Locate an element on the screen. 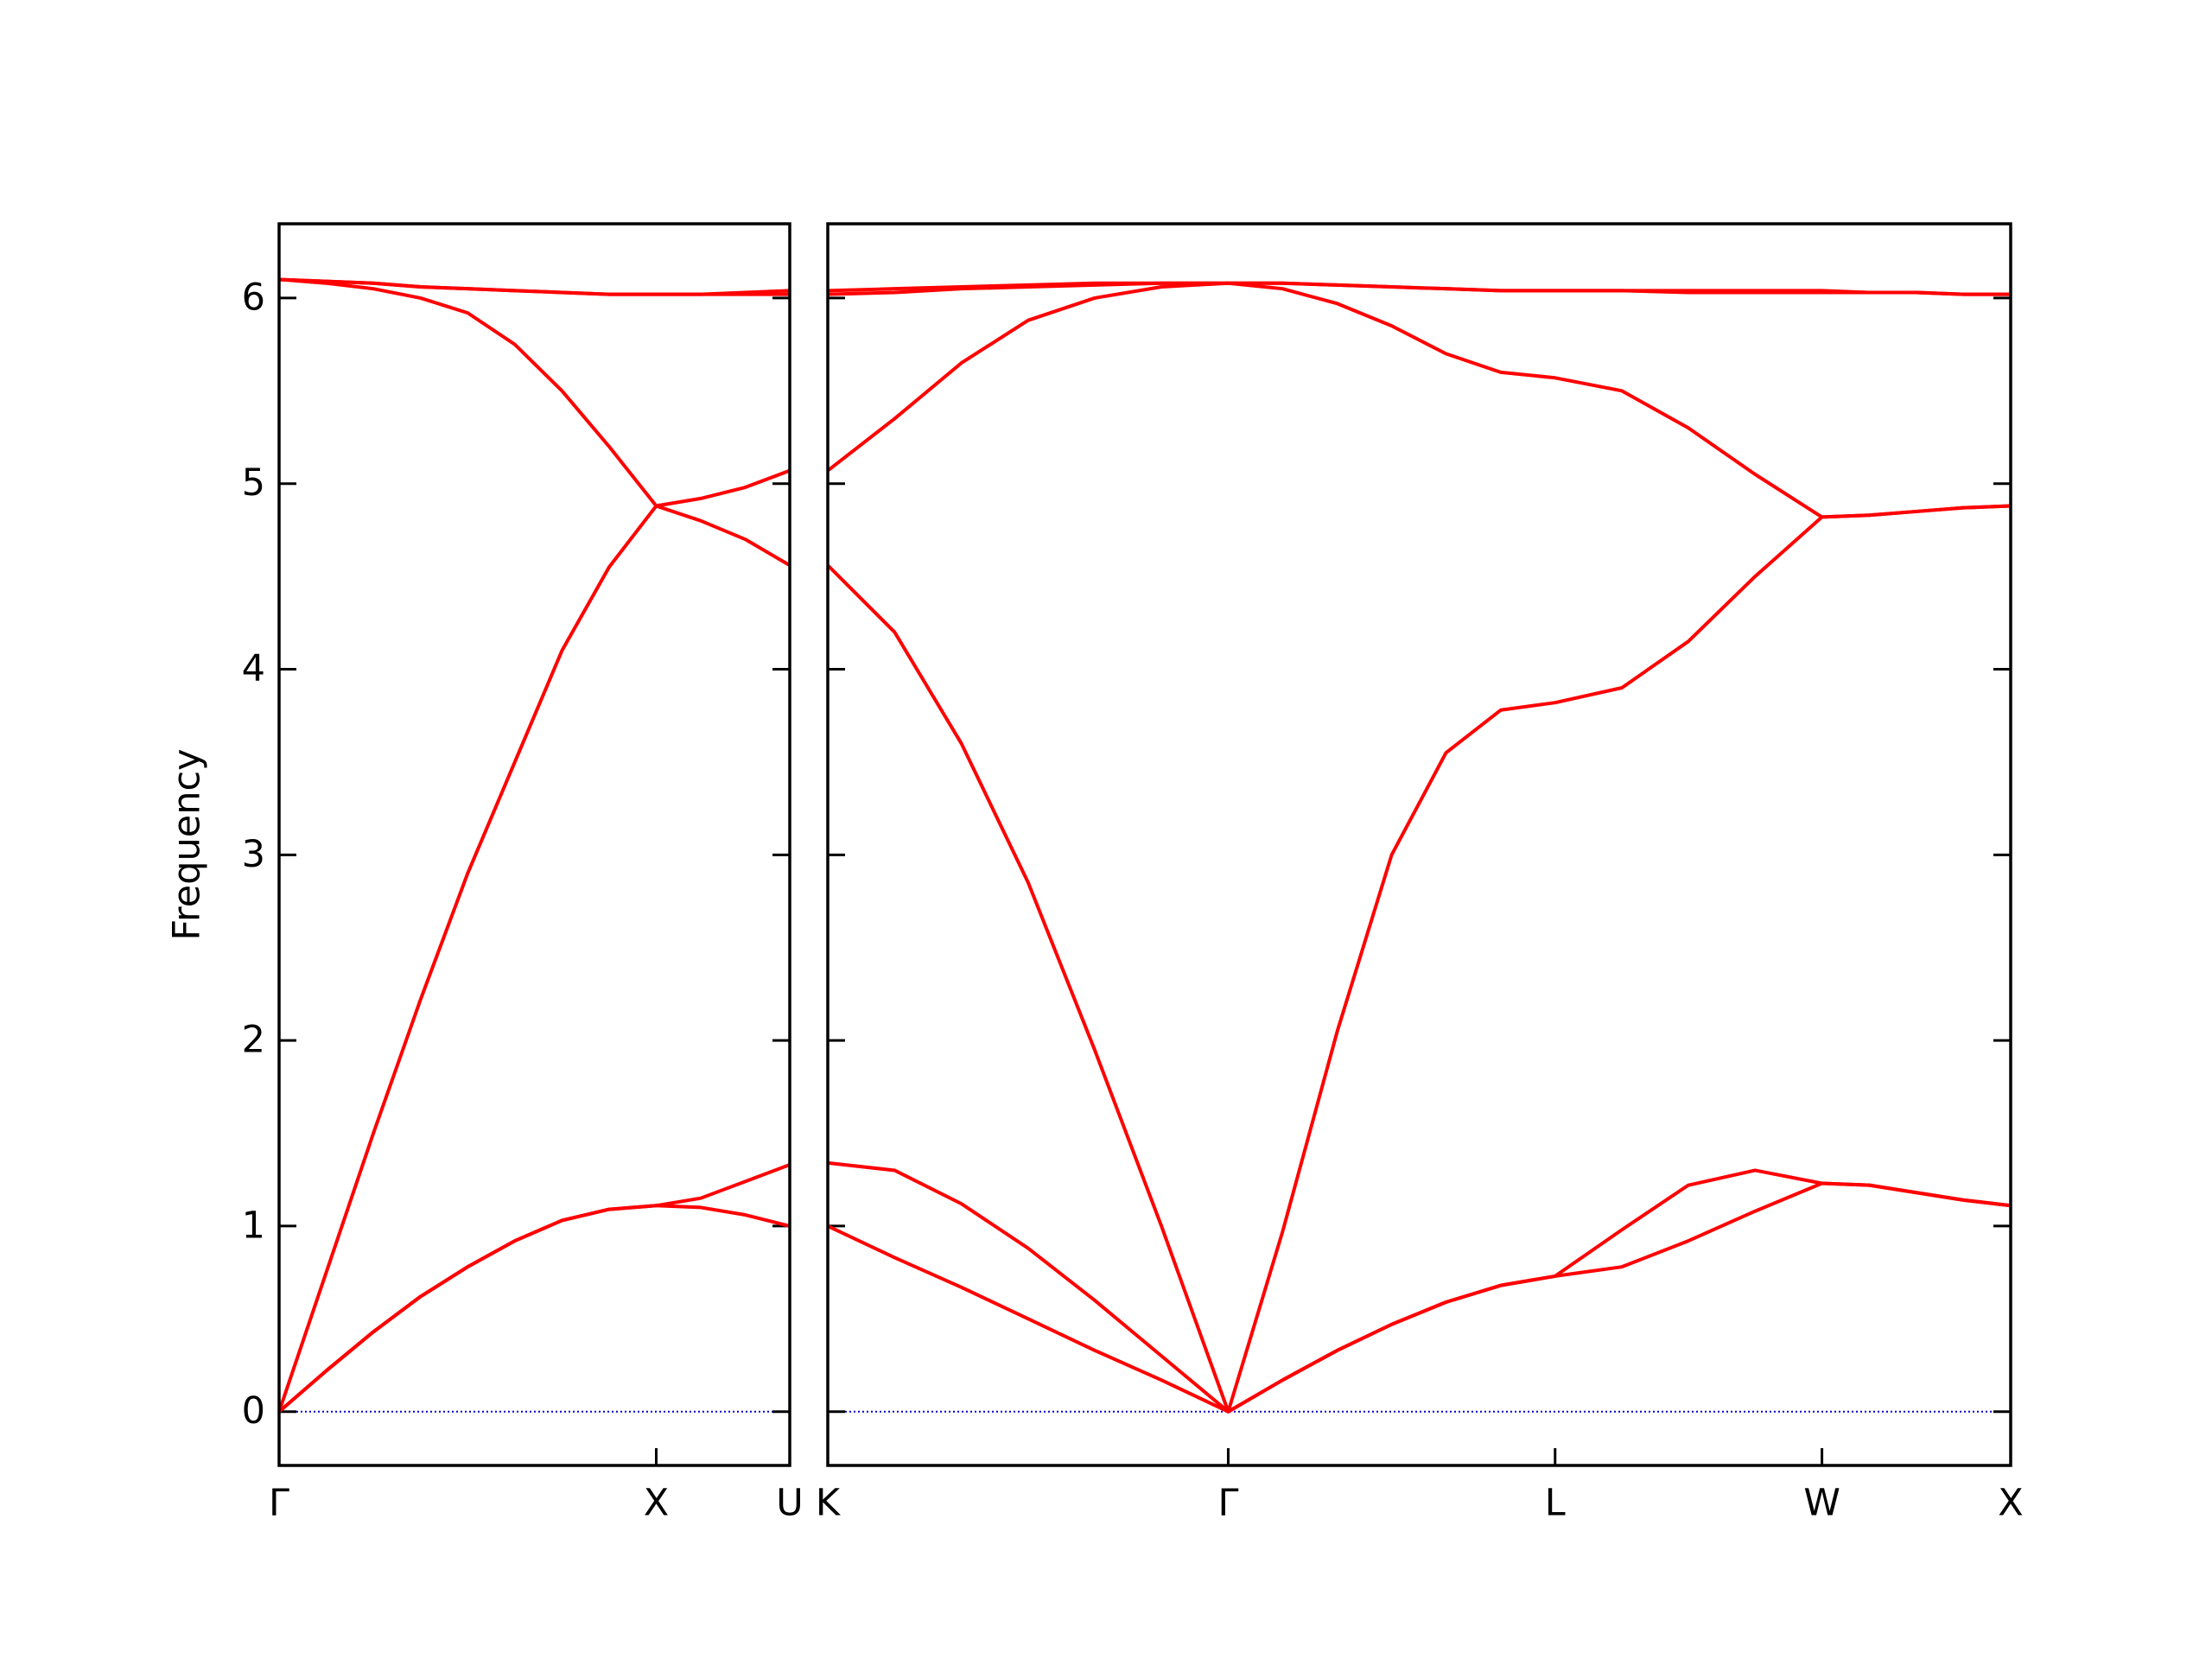 This screenshot has width=2212, height=1659. x-tick-label: W is located at coordinates (1821, 1503).